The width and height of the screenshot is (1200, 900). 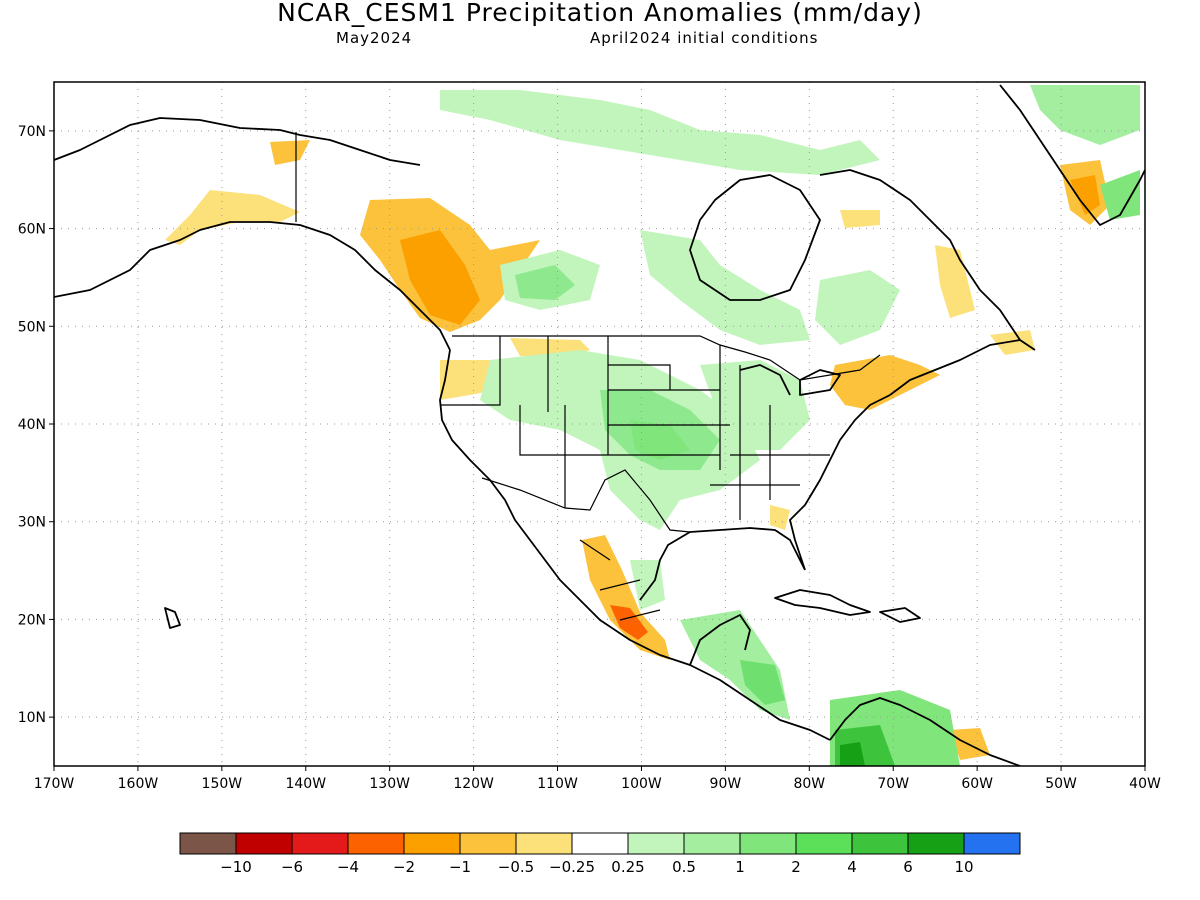 I want to click on lon-tick-label: 130W, so click(x=389, y=784).